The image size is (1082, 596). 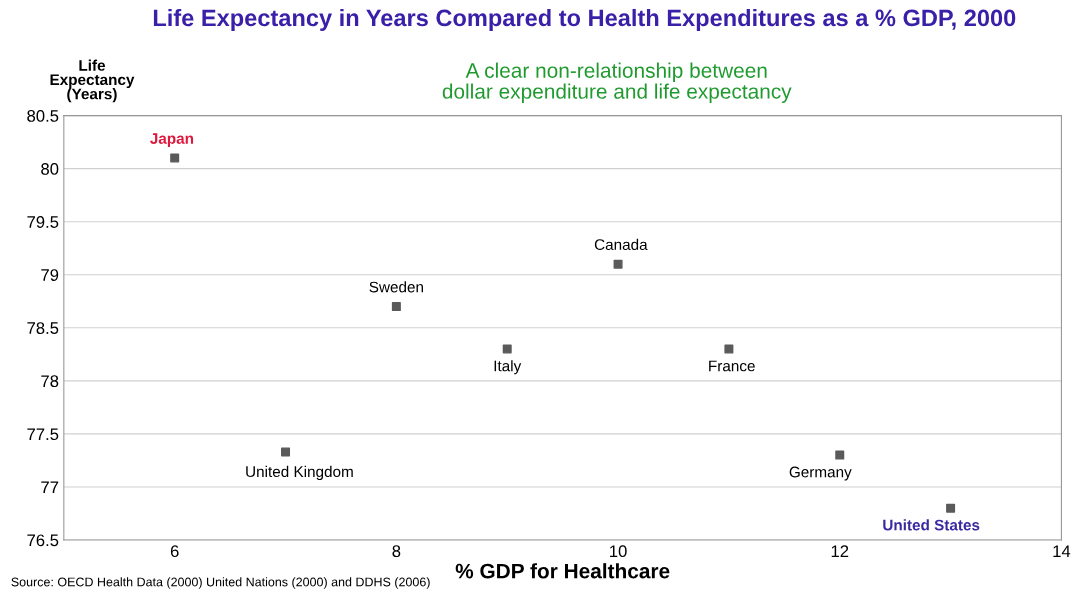 I want to click on y-tick-label: 77, so click(x=50, y=487).